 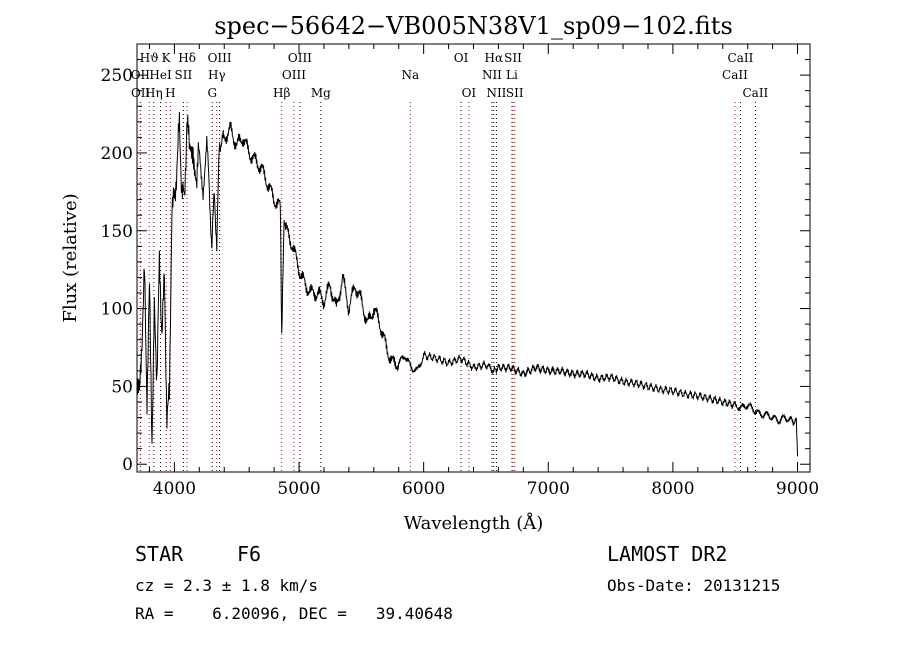 What do you see at coordinates (694, 585) in the screenshot?
I see `observation-date: Obs-Date: 20131215` at bounding box center [694, 585].